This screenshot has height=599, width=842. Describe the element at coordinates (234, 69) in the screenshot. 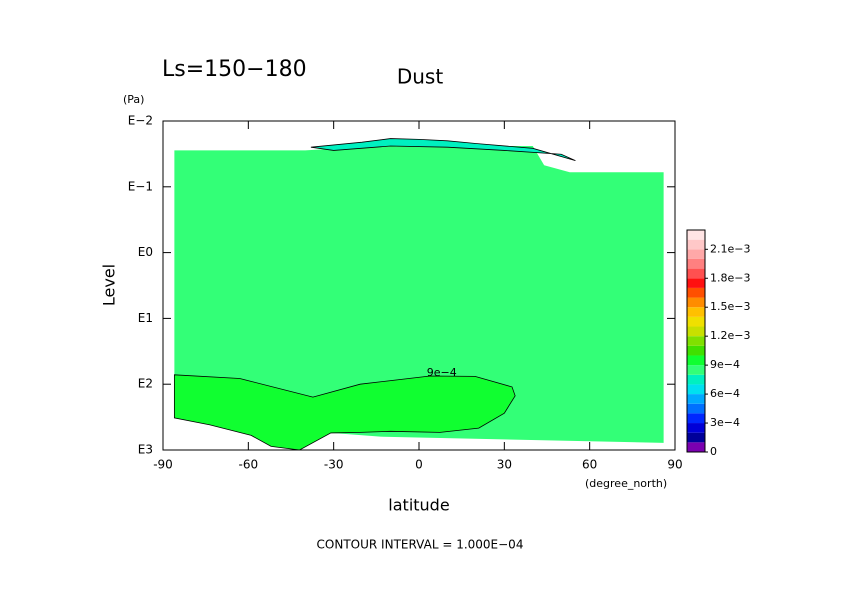

I see `subtitle: Ls=150−180` at that location.